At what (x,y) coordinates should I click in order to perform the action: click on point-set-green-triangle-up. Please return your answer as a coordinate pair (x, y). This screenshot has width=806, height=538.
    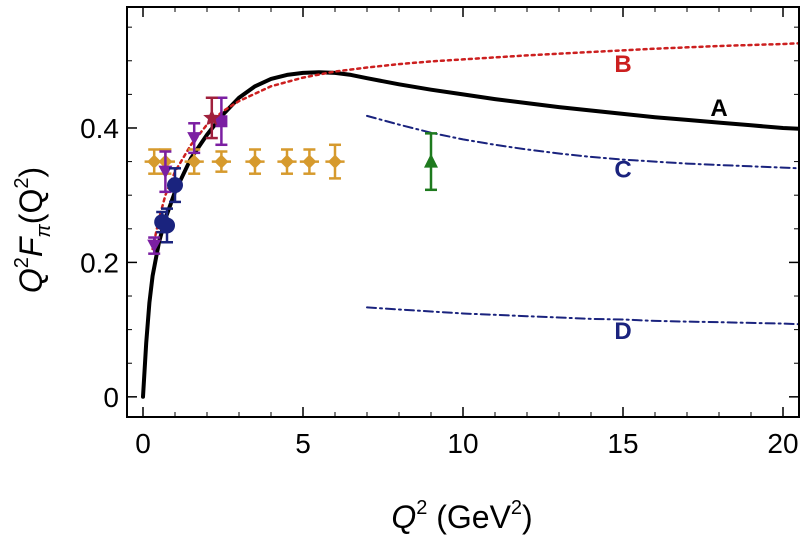
    Looking at the image, I should click on (431, 162).